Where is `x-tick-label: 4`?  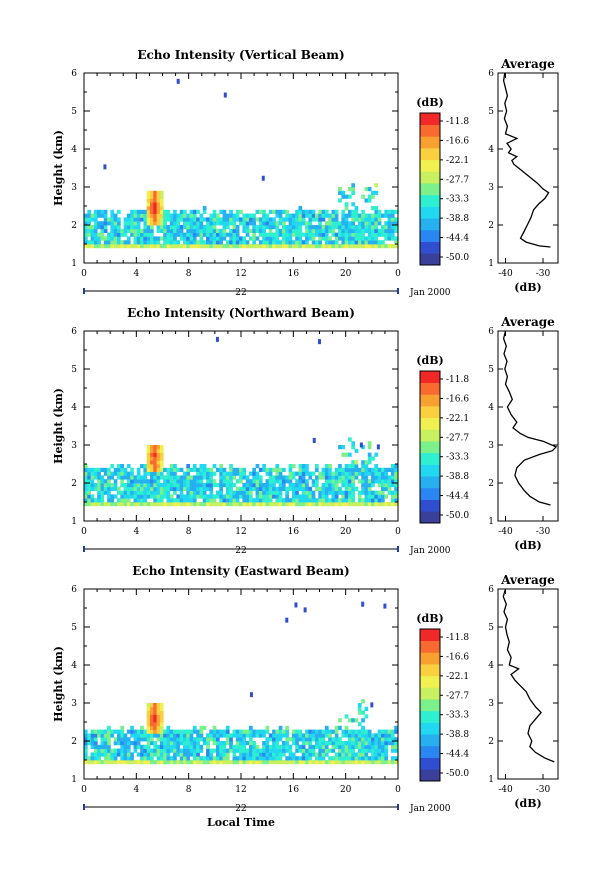
x-tick-label: 4 is located at coordinates (136, 532).